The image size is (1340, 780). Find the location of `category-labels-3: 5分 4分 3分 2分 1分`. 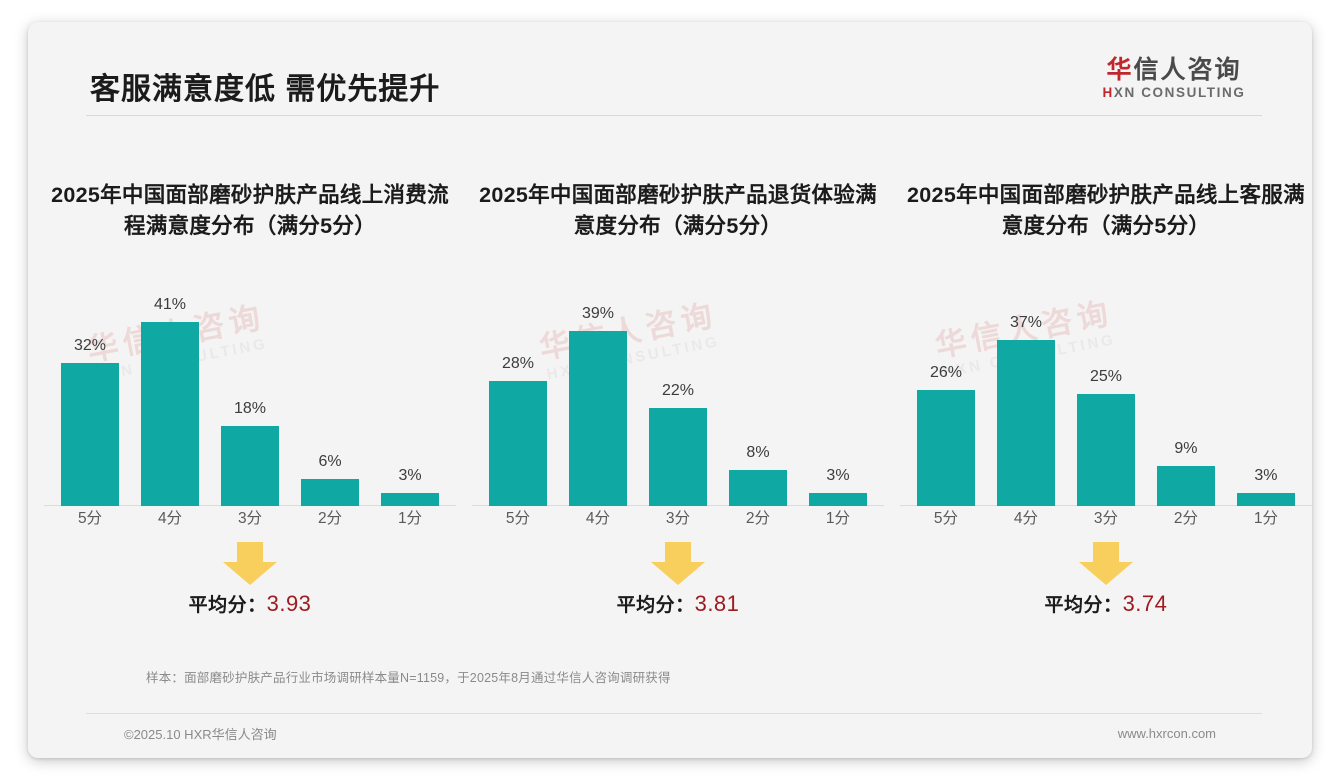

category-labels-3: 5分 4分 3分 2分 1分 is located at coordinates (1106, 517).